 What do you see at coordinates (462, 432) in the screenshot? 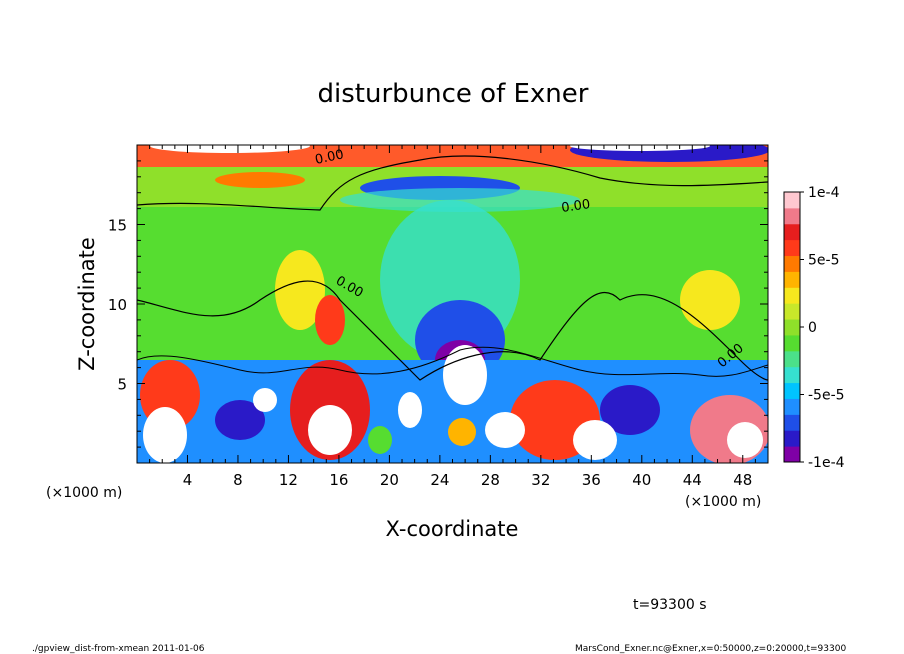
I see `field-blob-lower-orange` at bounding box center [462, 432].